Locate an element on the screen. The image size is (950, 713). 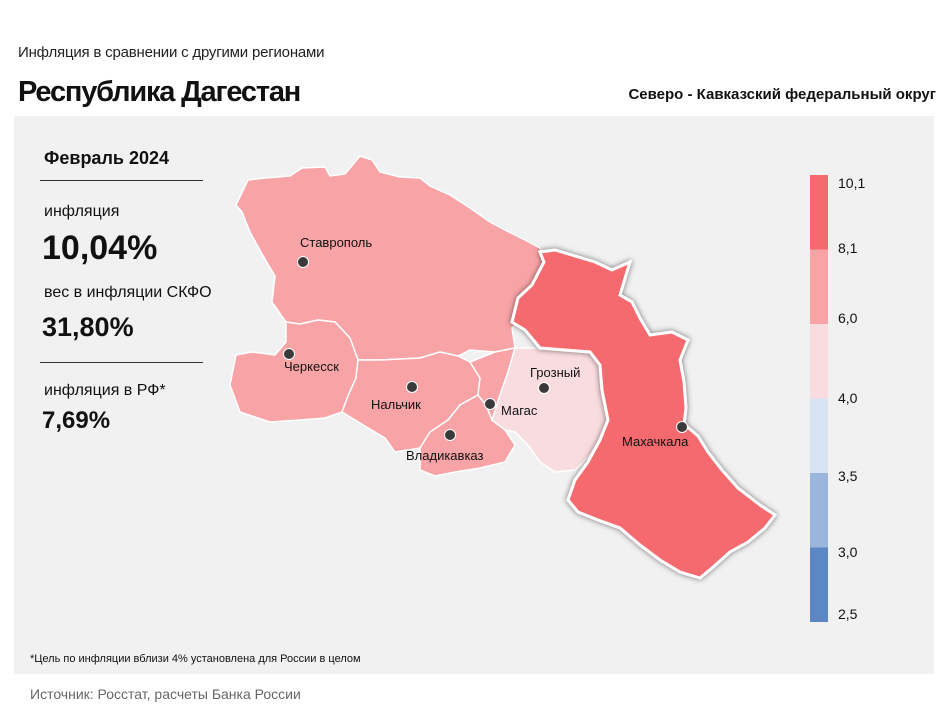
legend-tick-label: 6,0 is located at coordinates (848, 318).